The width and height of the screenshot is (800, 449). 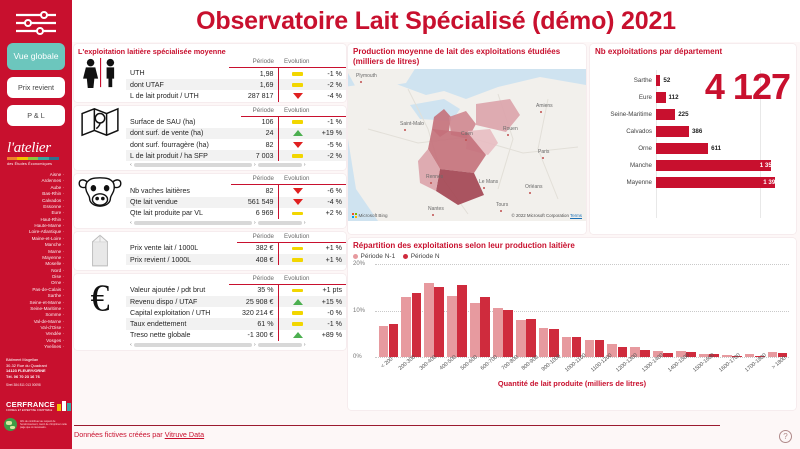 What do you see at coordinates (32, 245) in the screenshot?
I see `department-item: Manche` at bounding box center [32, 245].